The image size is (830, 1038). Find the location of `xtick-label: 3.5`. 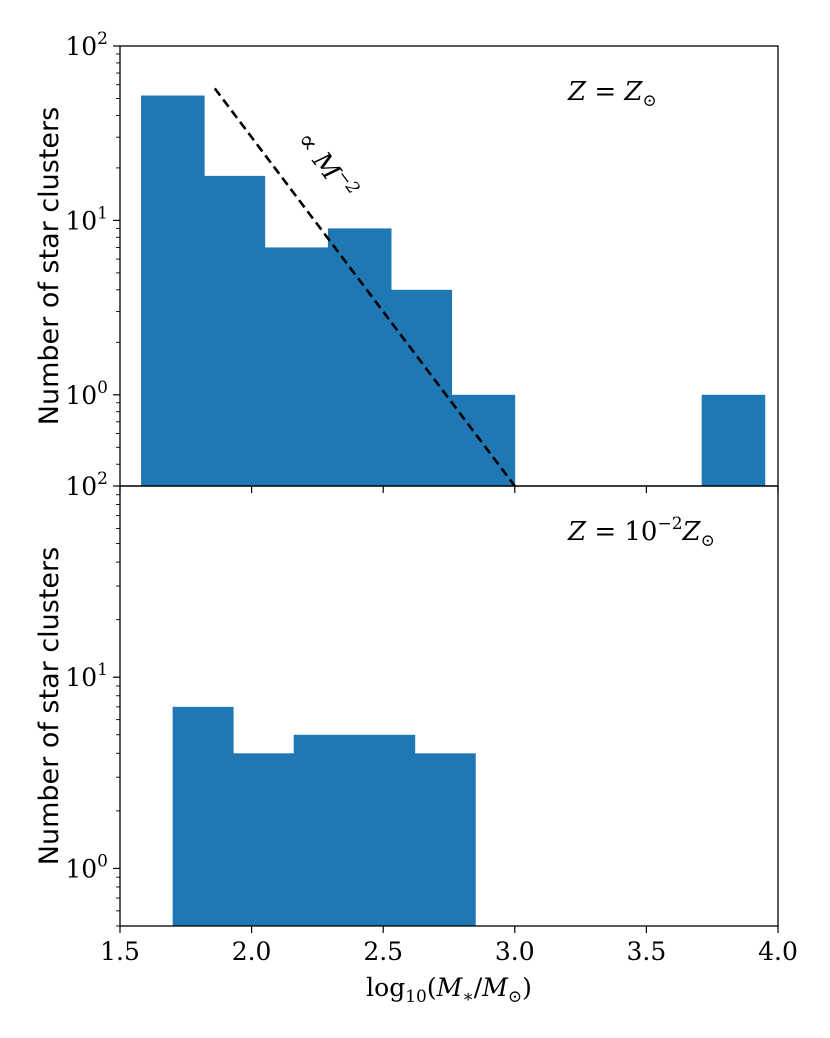

xtick-label: 3.5 is located at coordinates (647, 951).